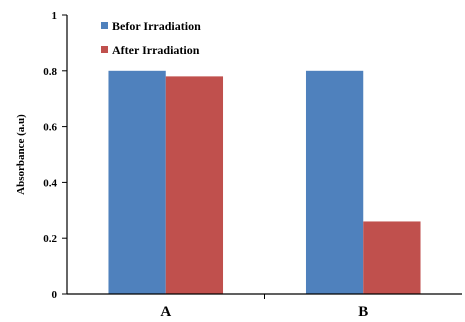  Describe the element at coordinates (156, 50) in the screenshot. I see `legend-label: After Irradiation` at that location.